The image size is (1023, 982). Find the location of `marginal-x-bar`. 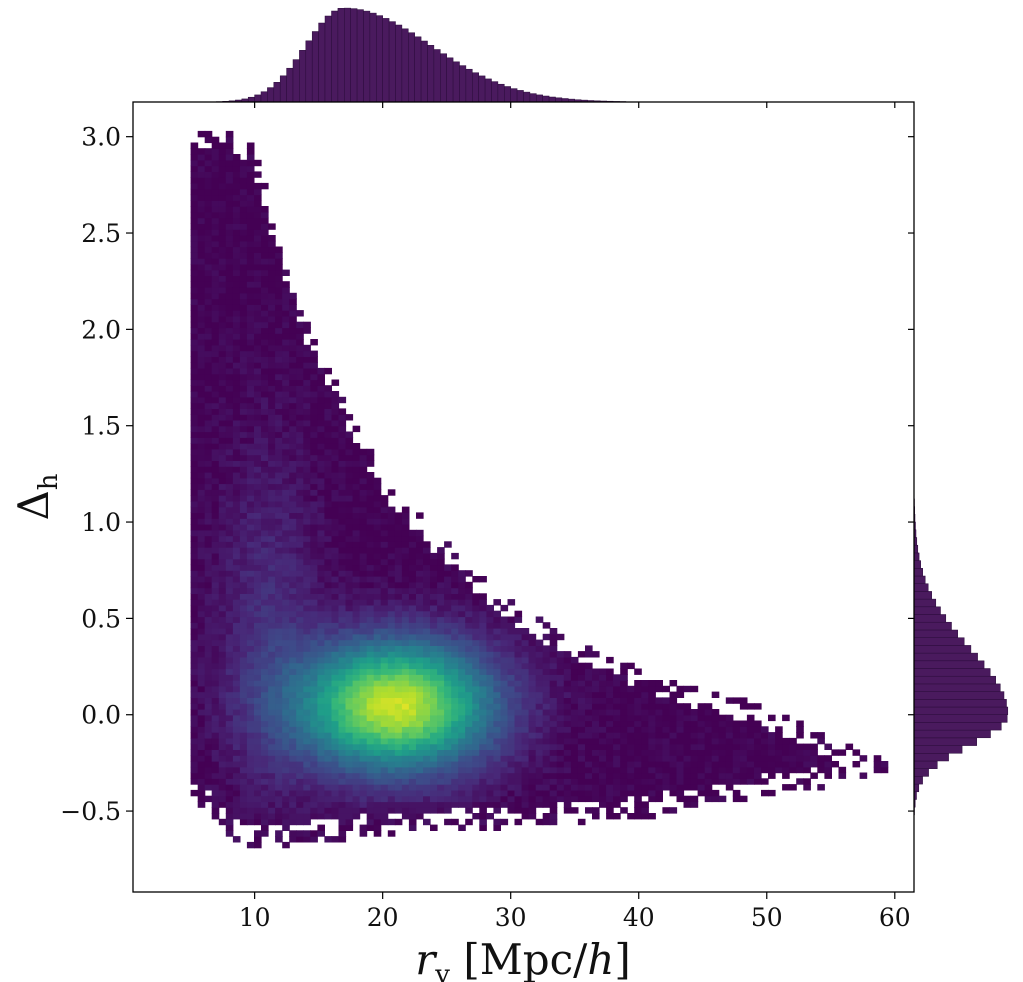

marginal-x-bar is located at coordinates (418, 69).